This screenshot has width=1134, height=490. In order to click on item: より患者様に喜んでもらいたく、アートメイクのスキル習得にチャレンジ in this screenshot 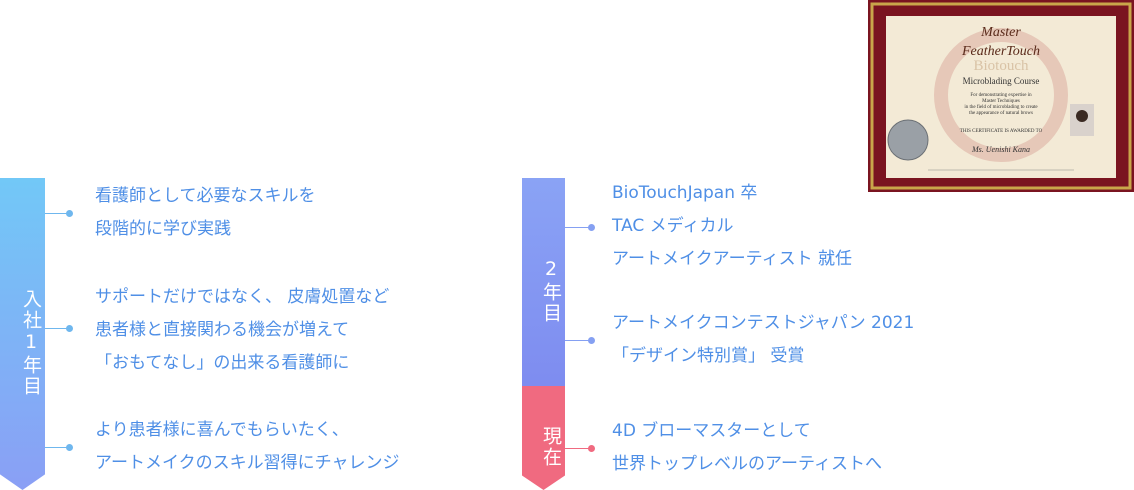, I will do `click(247, 447)`.